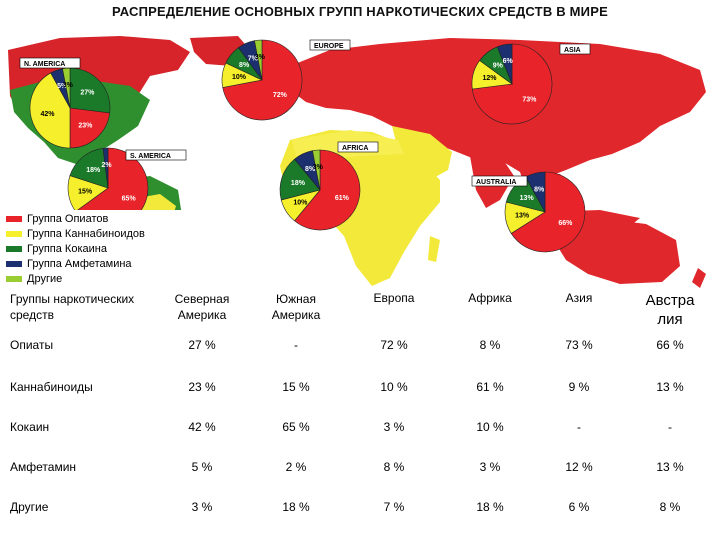 The image size is (720, 540). What do you see at coordinates (296, 427) in the screenshot?
I see `table-cell: 65 %` at bounding box center [296, 427].